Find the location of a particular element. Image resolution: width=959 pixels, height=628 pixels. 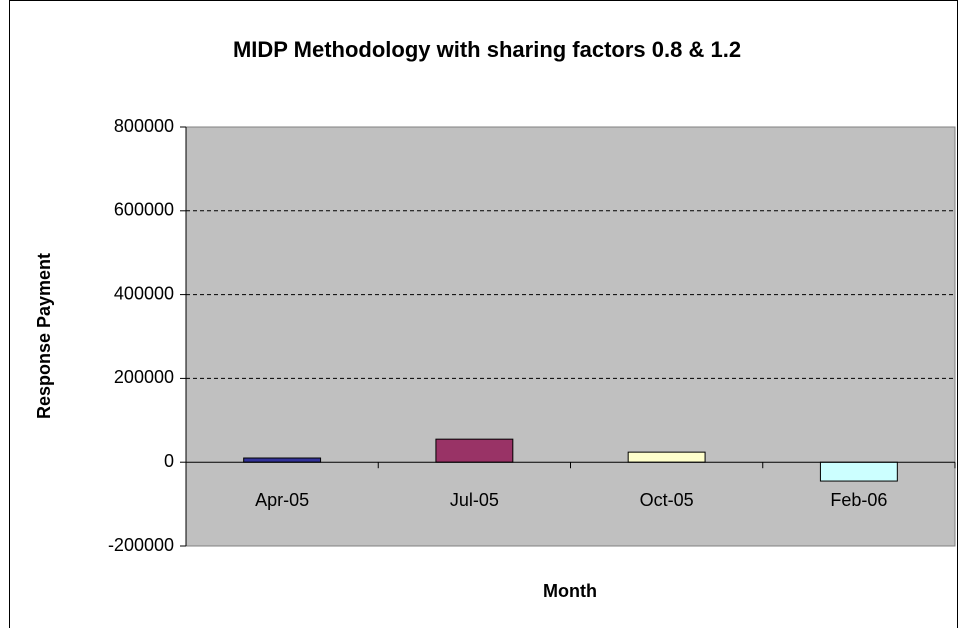

y-tick-label: 800000 is located at coordinates (144, 126).